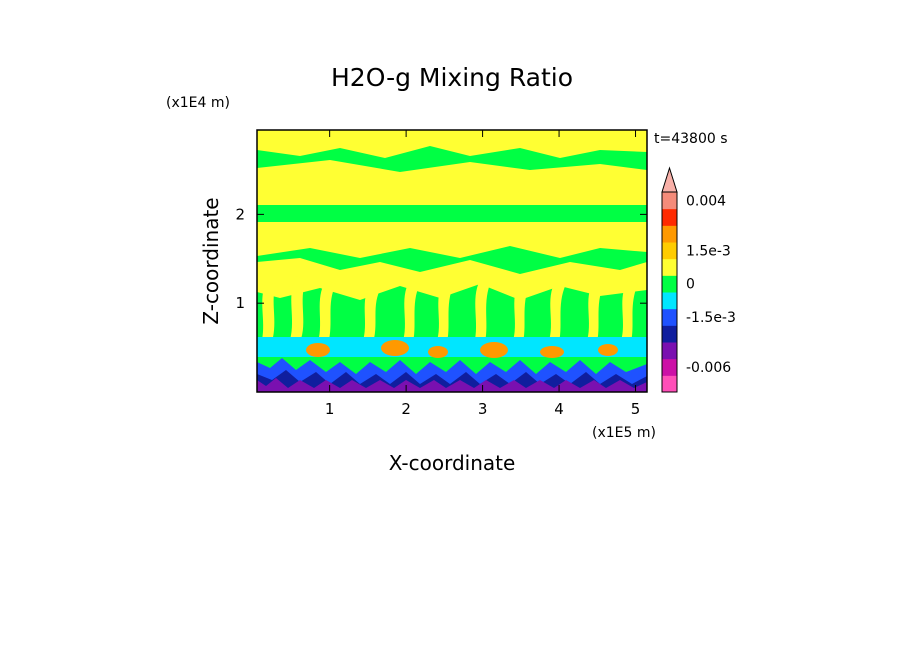  What do you see at coordinates (452, 77) in the screenshot?
I see `chart-title: H2O-g Mixing Ratio` at bounding box center [452, 77].